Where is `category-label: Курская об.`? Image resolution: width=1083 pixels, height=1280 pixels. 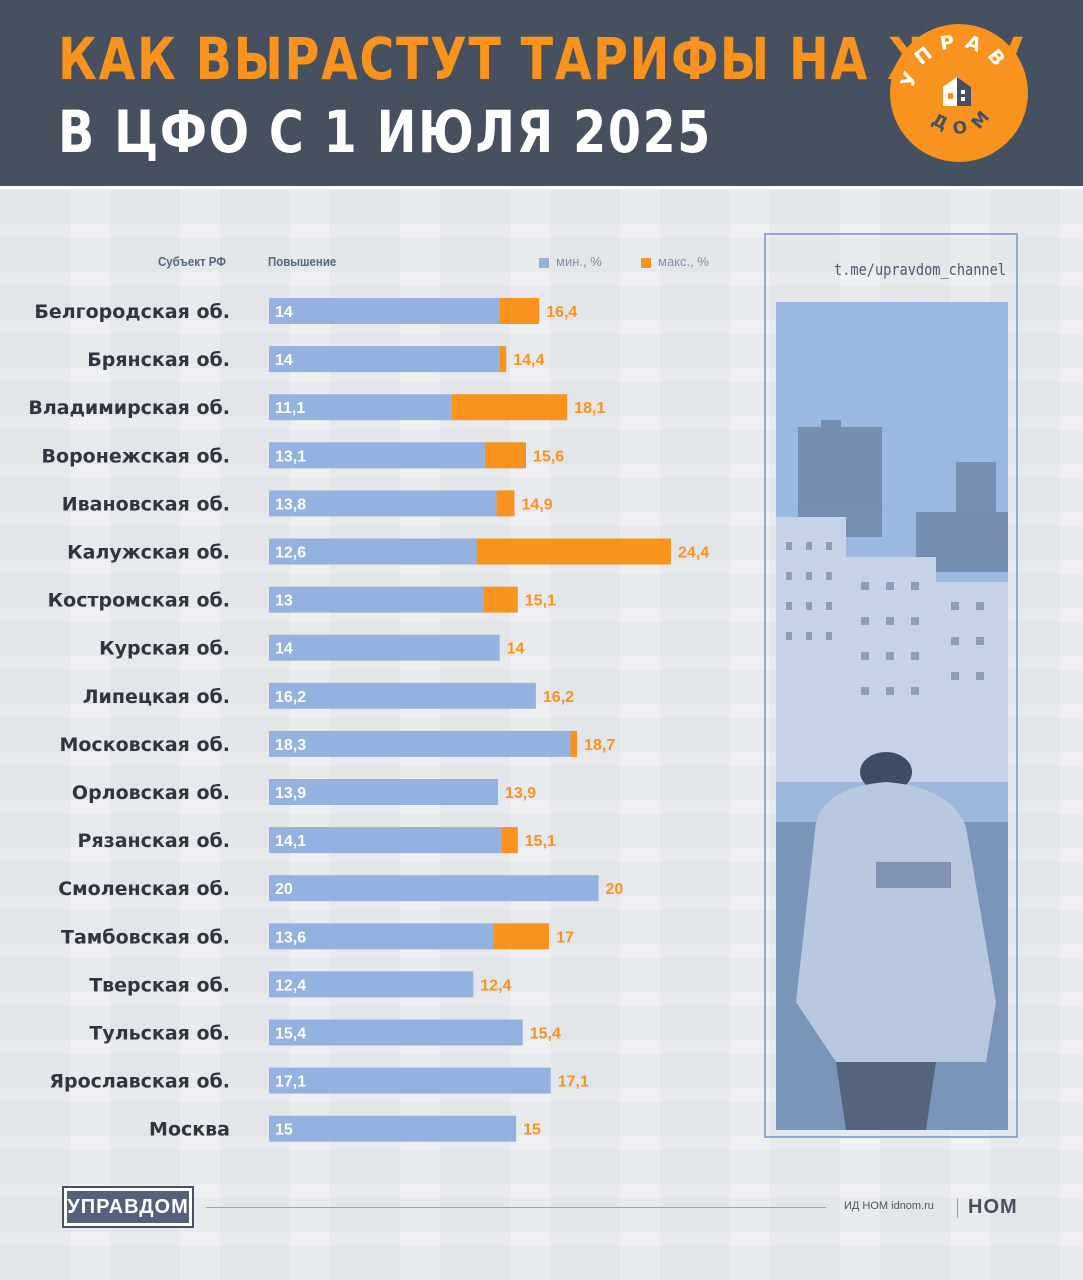 category-label: Курская об. is located at coordinates (164, 649).